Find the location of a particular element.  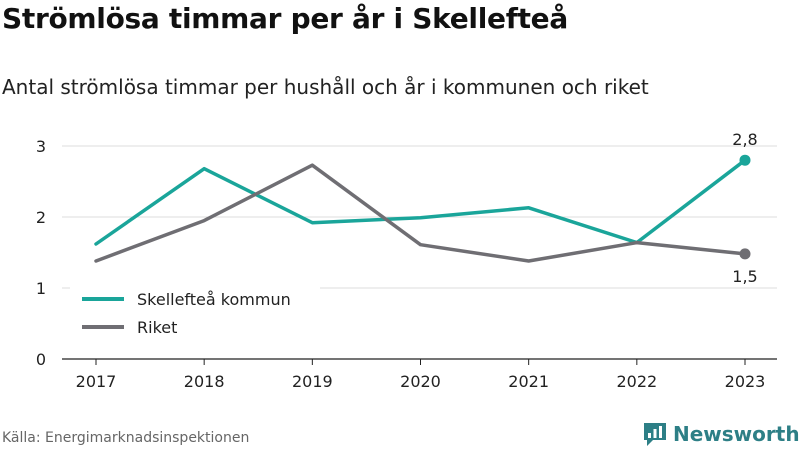

legend-background is located at coordinates (195, 313).